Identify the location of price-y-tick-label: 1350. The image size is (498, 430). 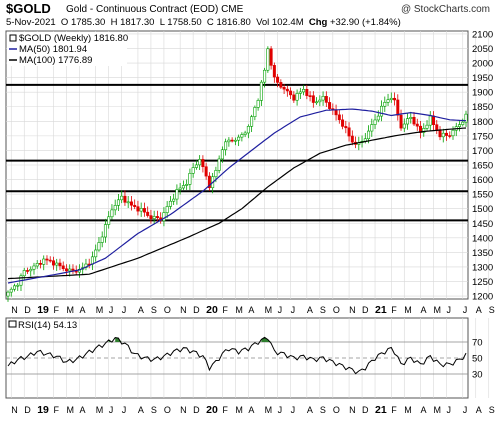
(482, 253).